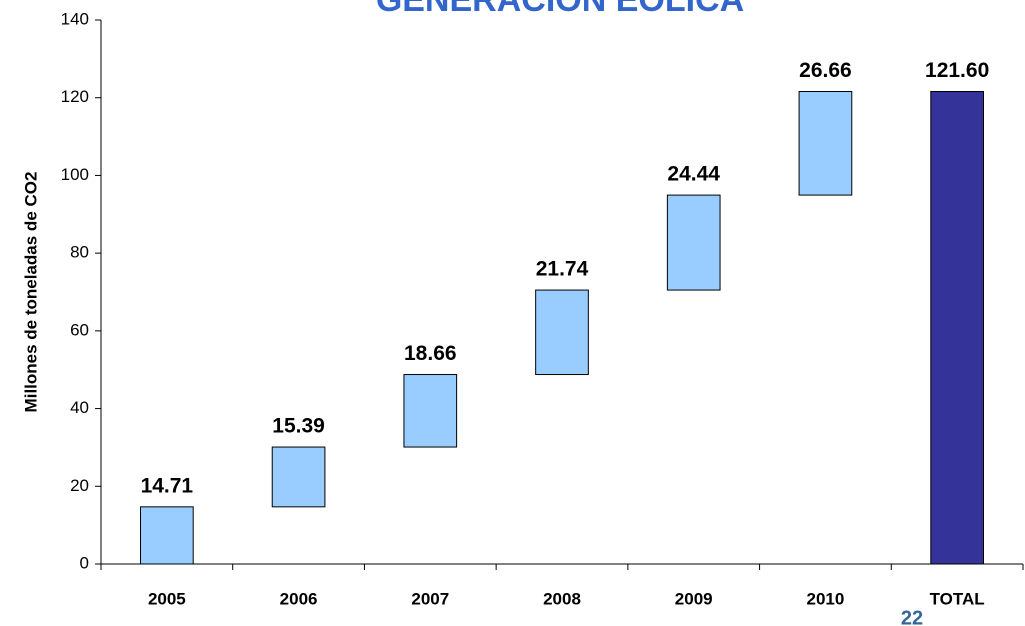 The height and width of the screenshot is (626, 1025). I want to click on y-tick-label: 100, so click(75, 174).